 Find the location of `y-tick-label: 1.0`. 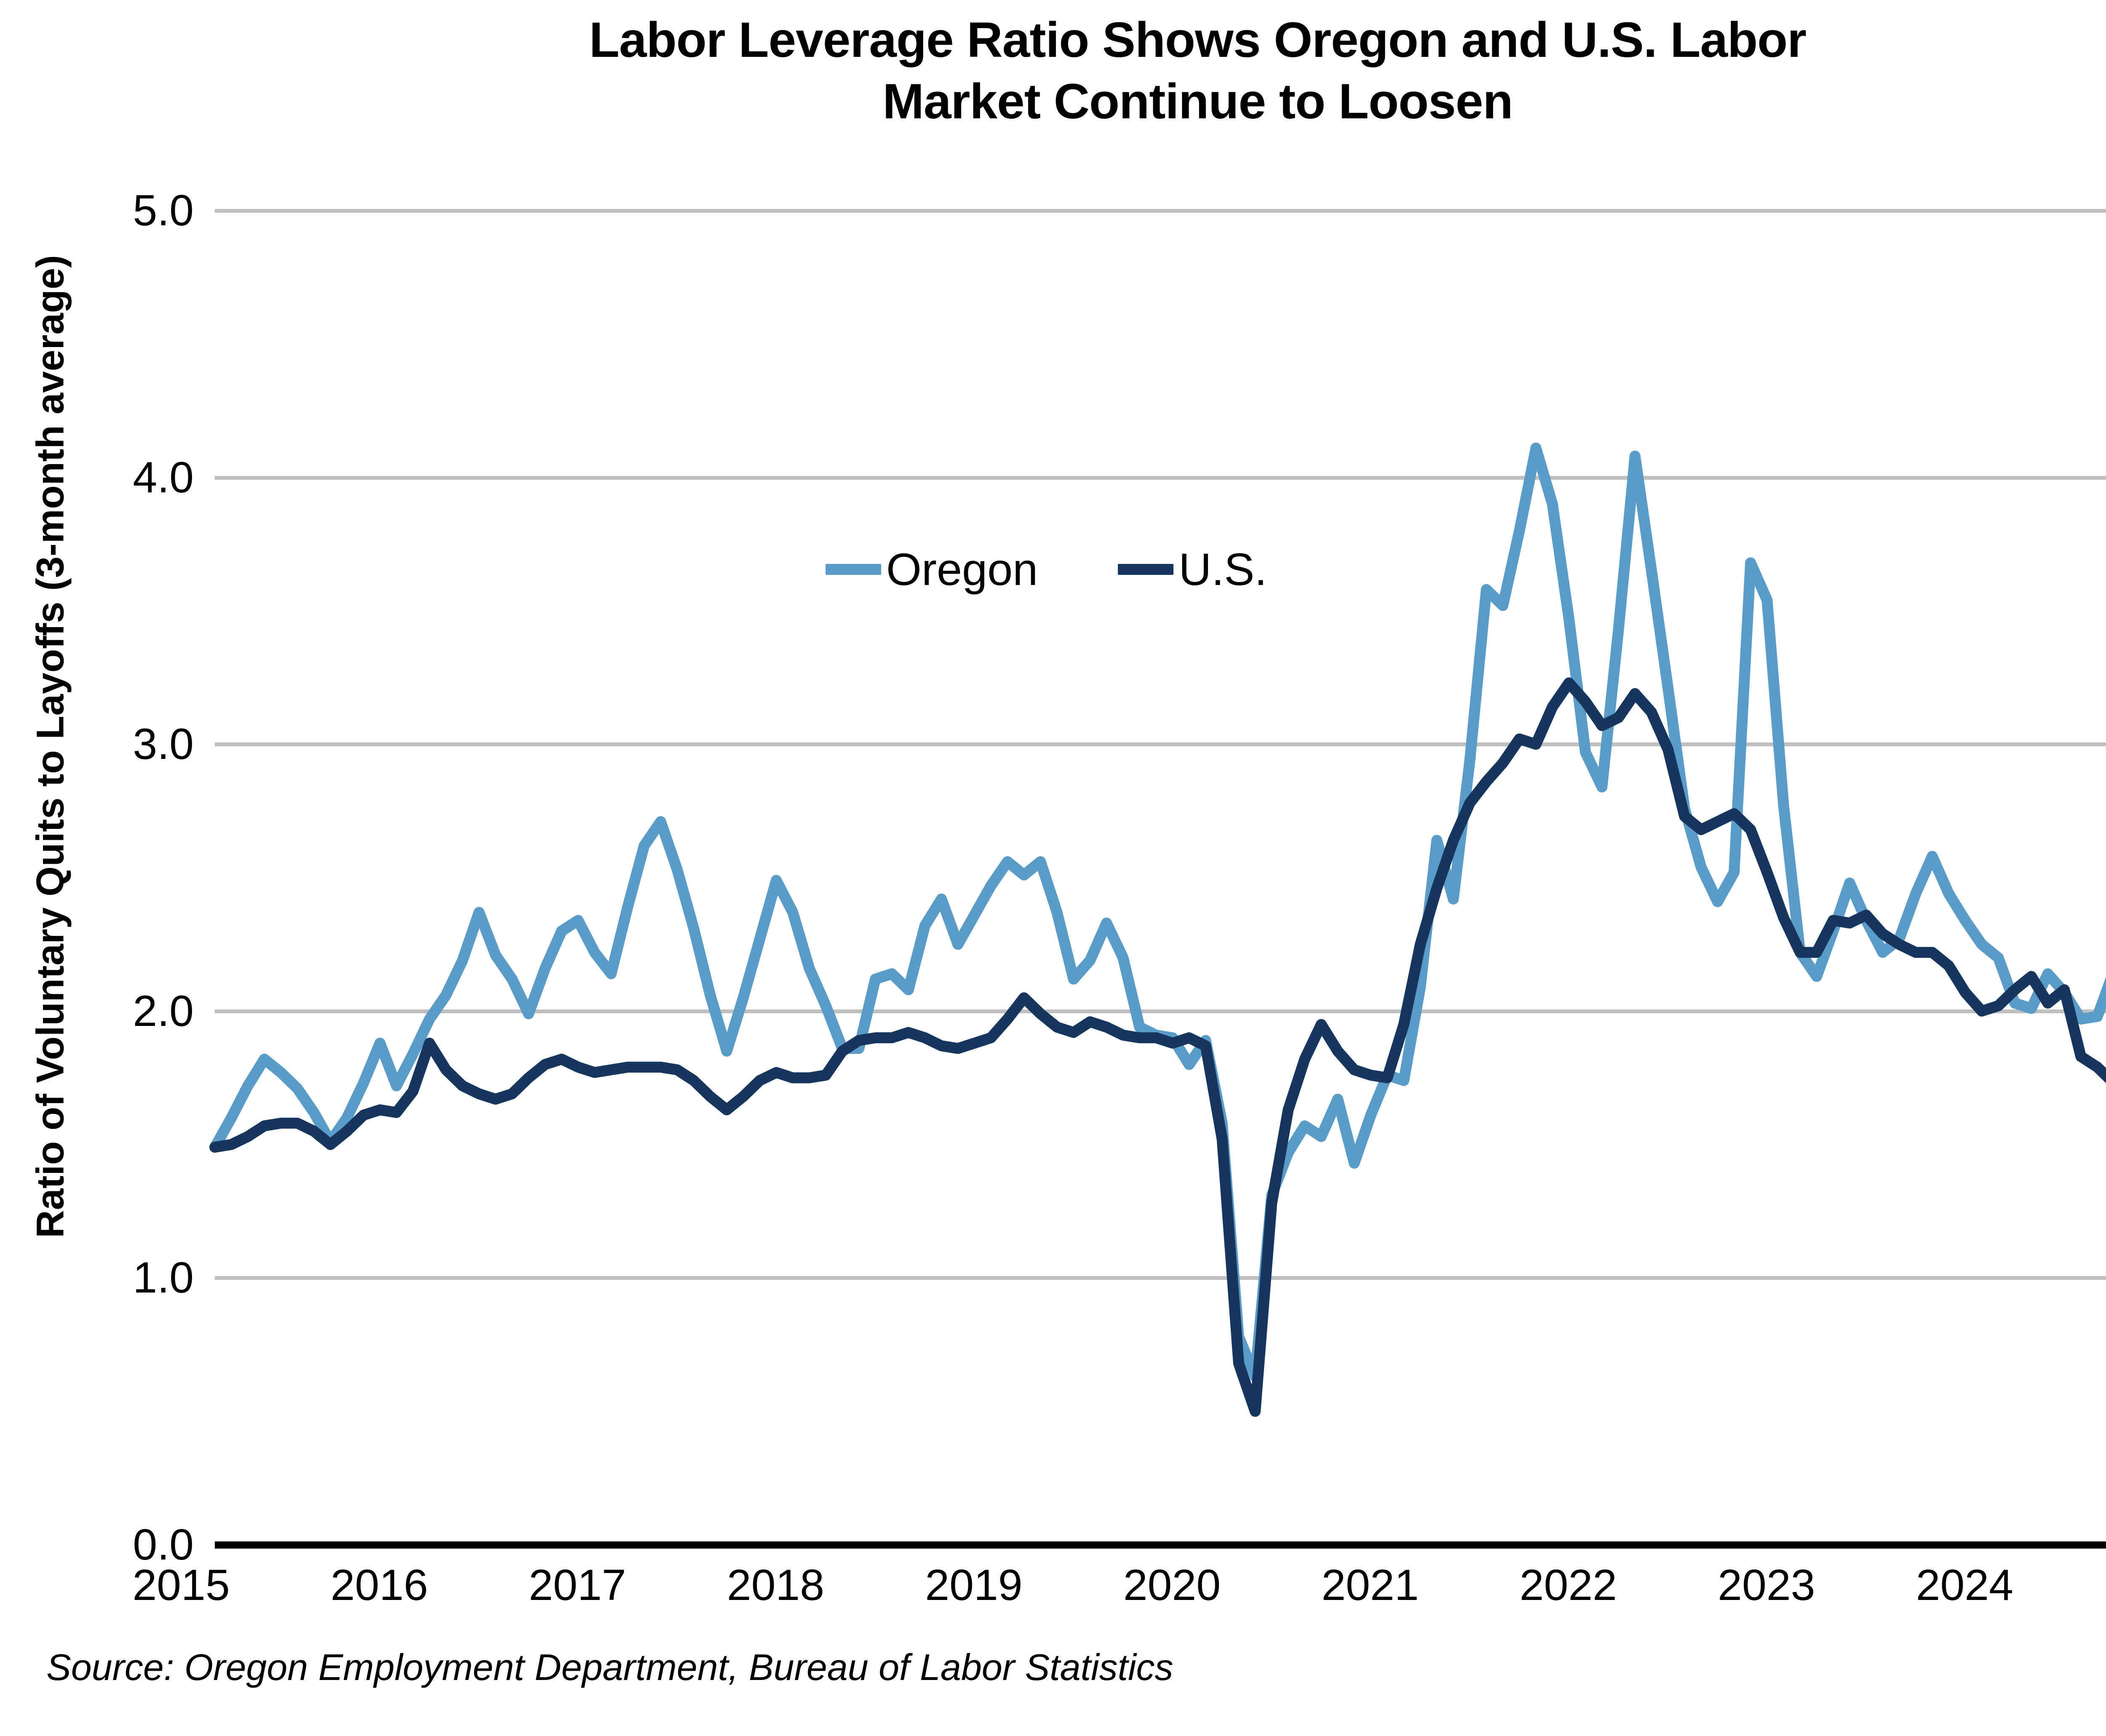

y-tick-label: 1.0 is located at coordinates (163, 1278).